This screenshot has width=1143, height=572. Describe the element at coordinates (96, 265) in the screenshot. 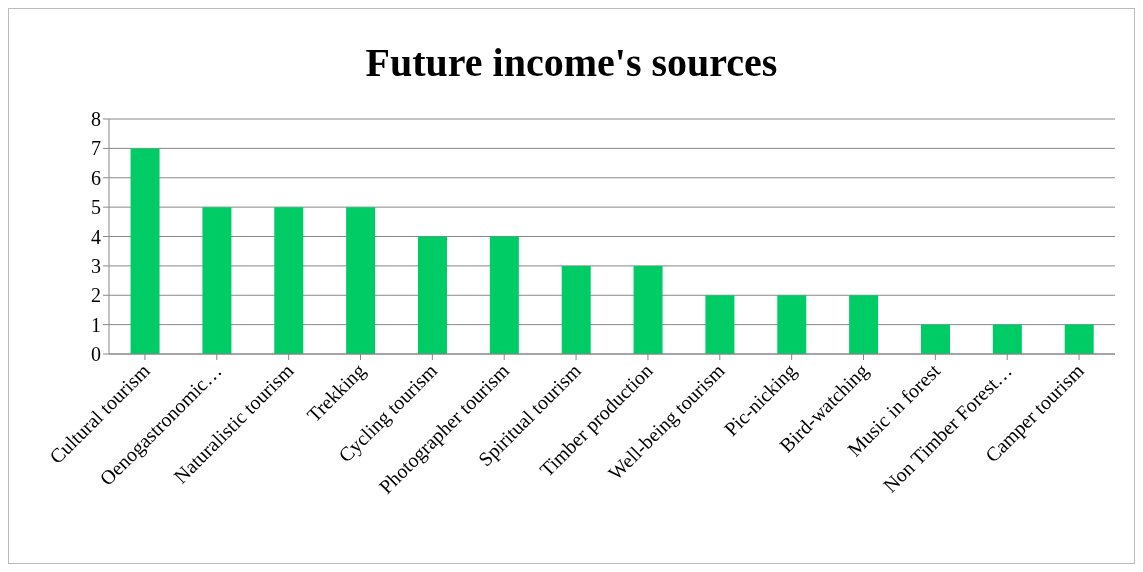

I see `y-tick-label: 3` at that location.